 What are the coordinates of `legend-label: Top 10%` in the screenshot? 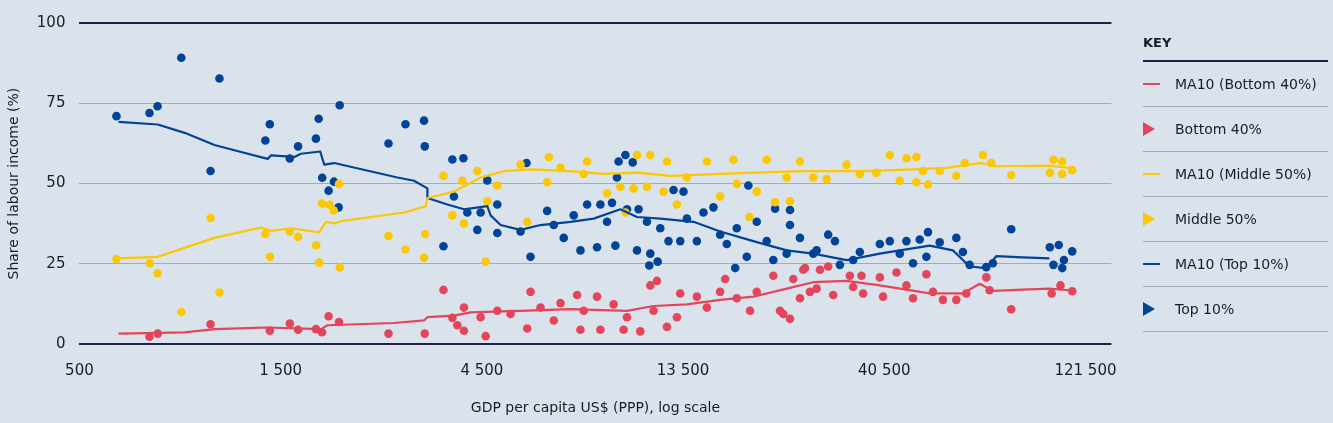 It's located at (1205, 309).